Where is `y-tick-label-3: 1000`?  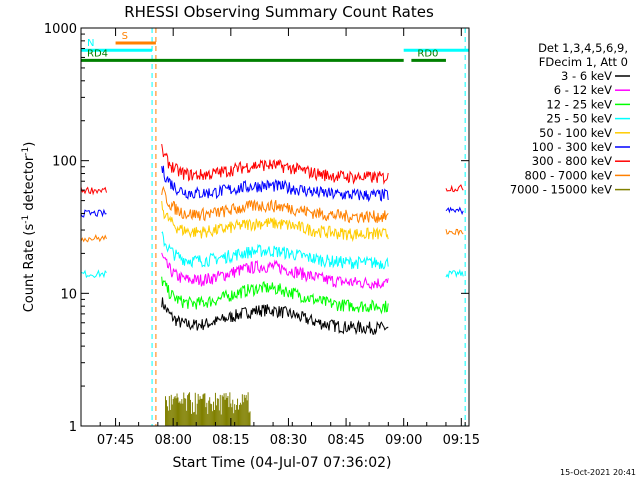 y-tick-label-3: 1000 is located at coordinates (60, 29).